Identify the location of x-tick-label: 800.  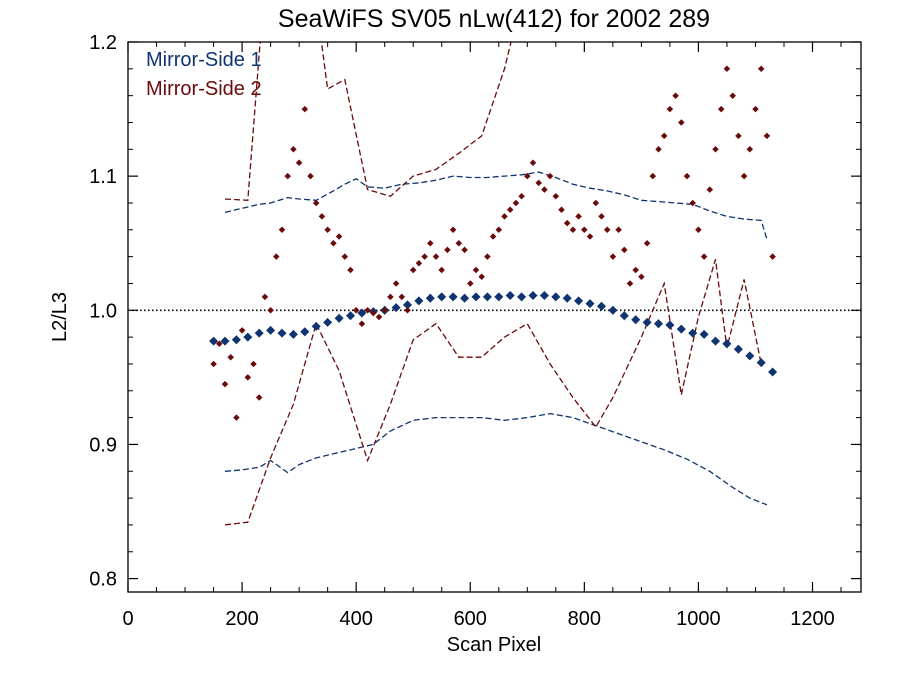
(584, 619).